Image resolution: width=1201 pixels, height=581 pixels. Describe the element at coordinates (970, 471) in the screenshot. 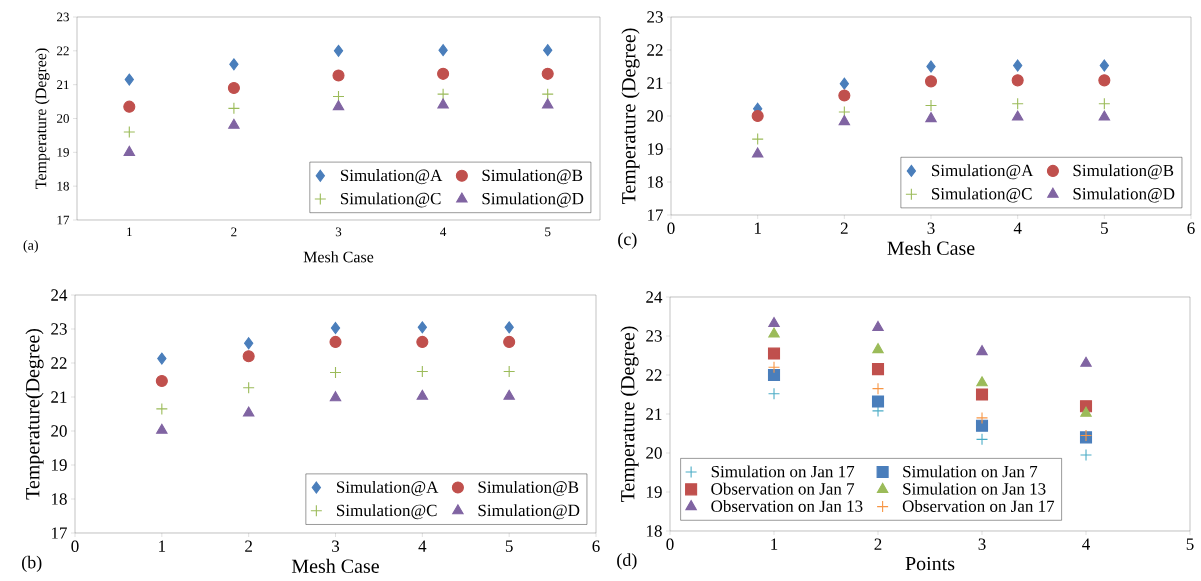

I see `legend-label: Simulation on Jan 7` at that location.